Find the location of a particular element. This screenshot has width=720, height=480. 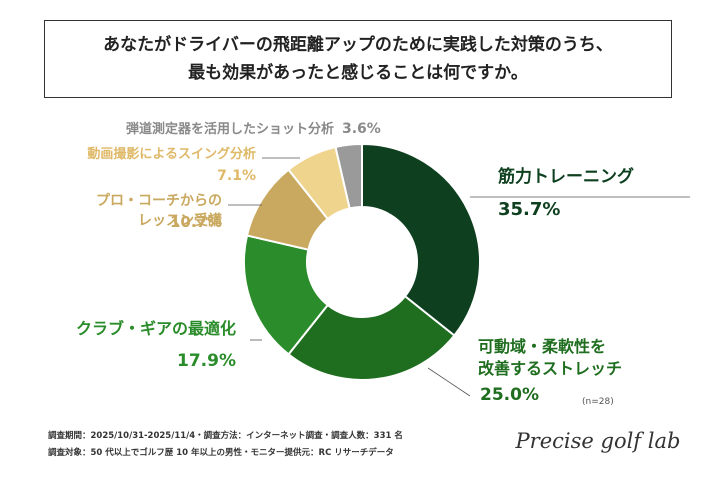

category-label: クラブ・ギアの最適化 is located at coordinates (156, 328).